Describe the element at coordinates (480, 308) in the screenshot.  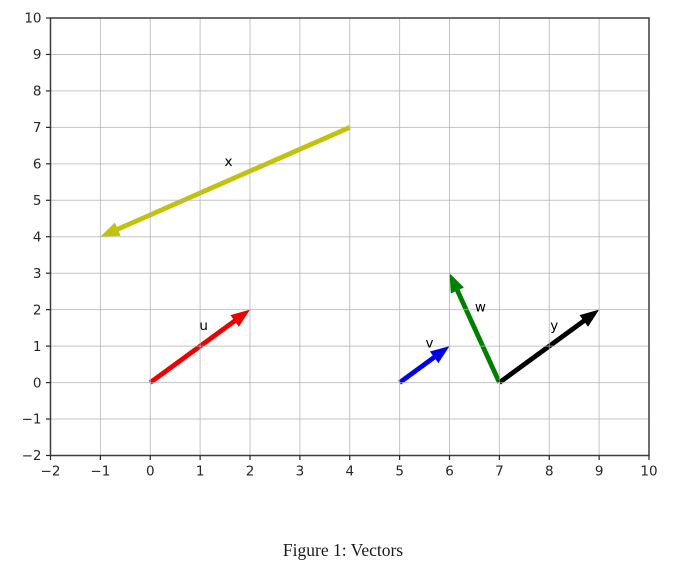
I see `vector-label-w: w` at that location.